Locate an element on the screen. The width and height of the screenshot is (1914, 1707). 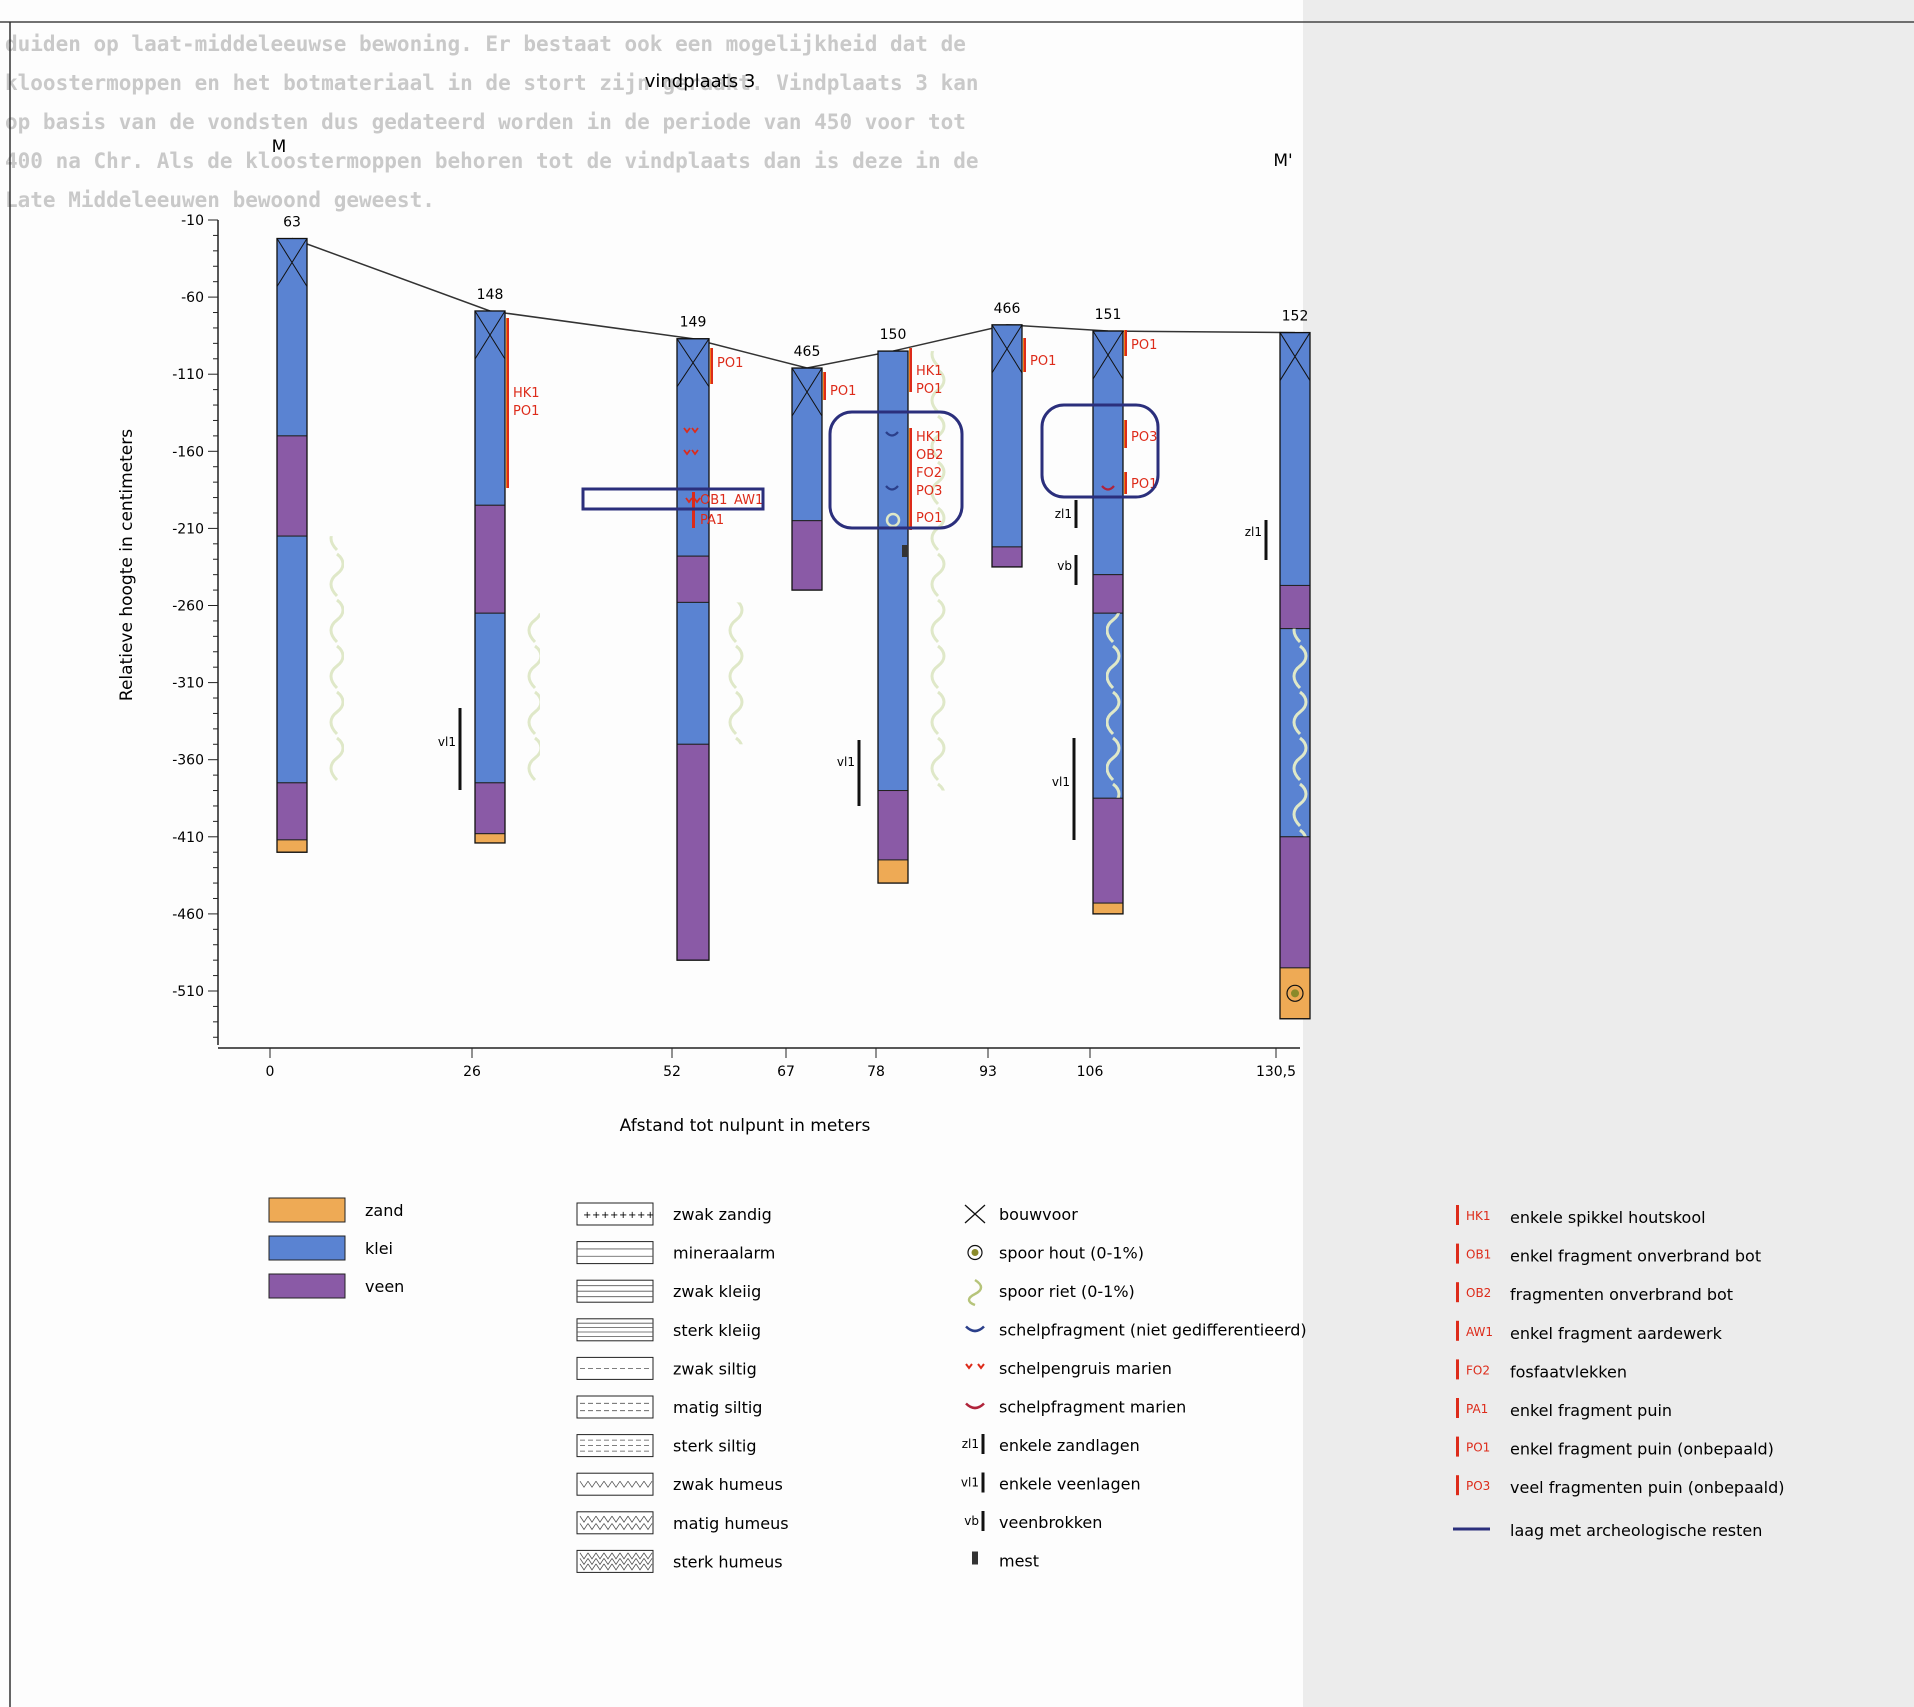
legend-code: OB2 is located at coordinates (1478, 1293).